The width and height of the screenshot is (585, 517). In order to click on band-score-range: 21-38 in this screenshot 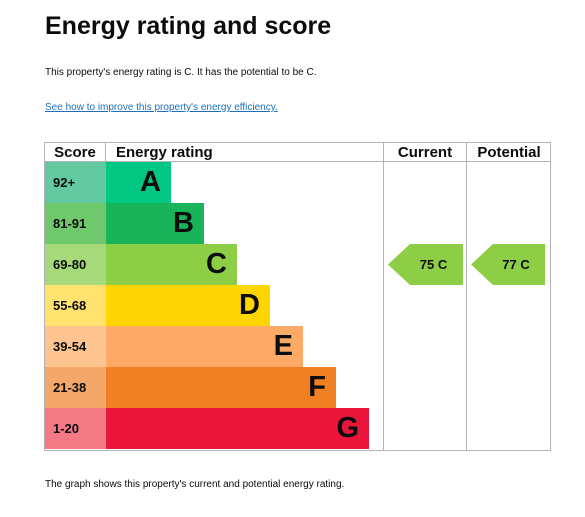, I will do `click(75, 387)`.